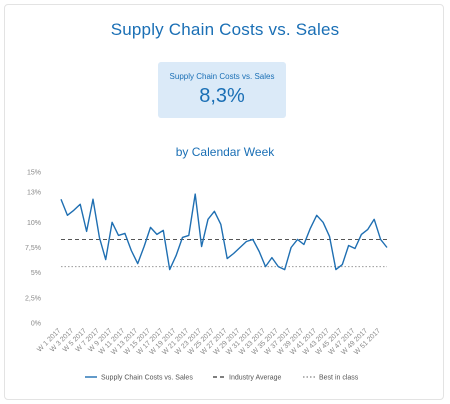 Image resolution: width=450 pixels, height=404 pixels. I want to click on y-tick-label: 5%, so click(36, 273).